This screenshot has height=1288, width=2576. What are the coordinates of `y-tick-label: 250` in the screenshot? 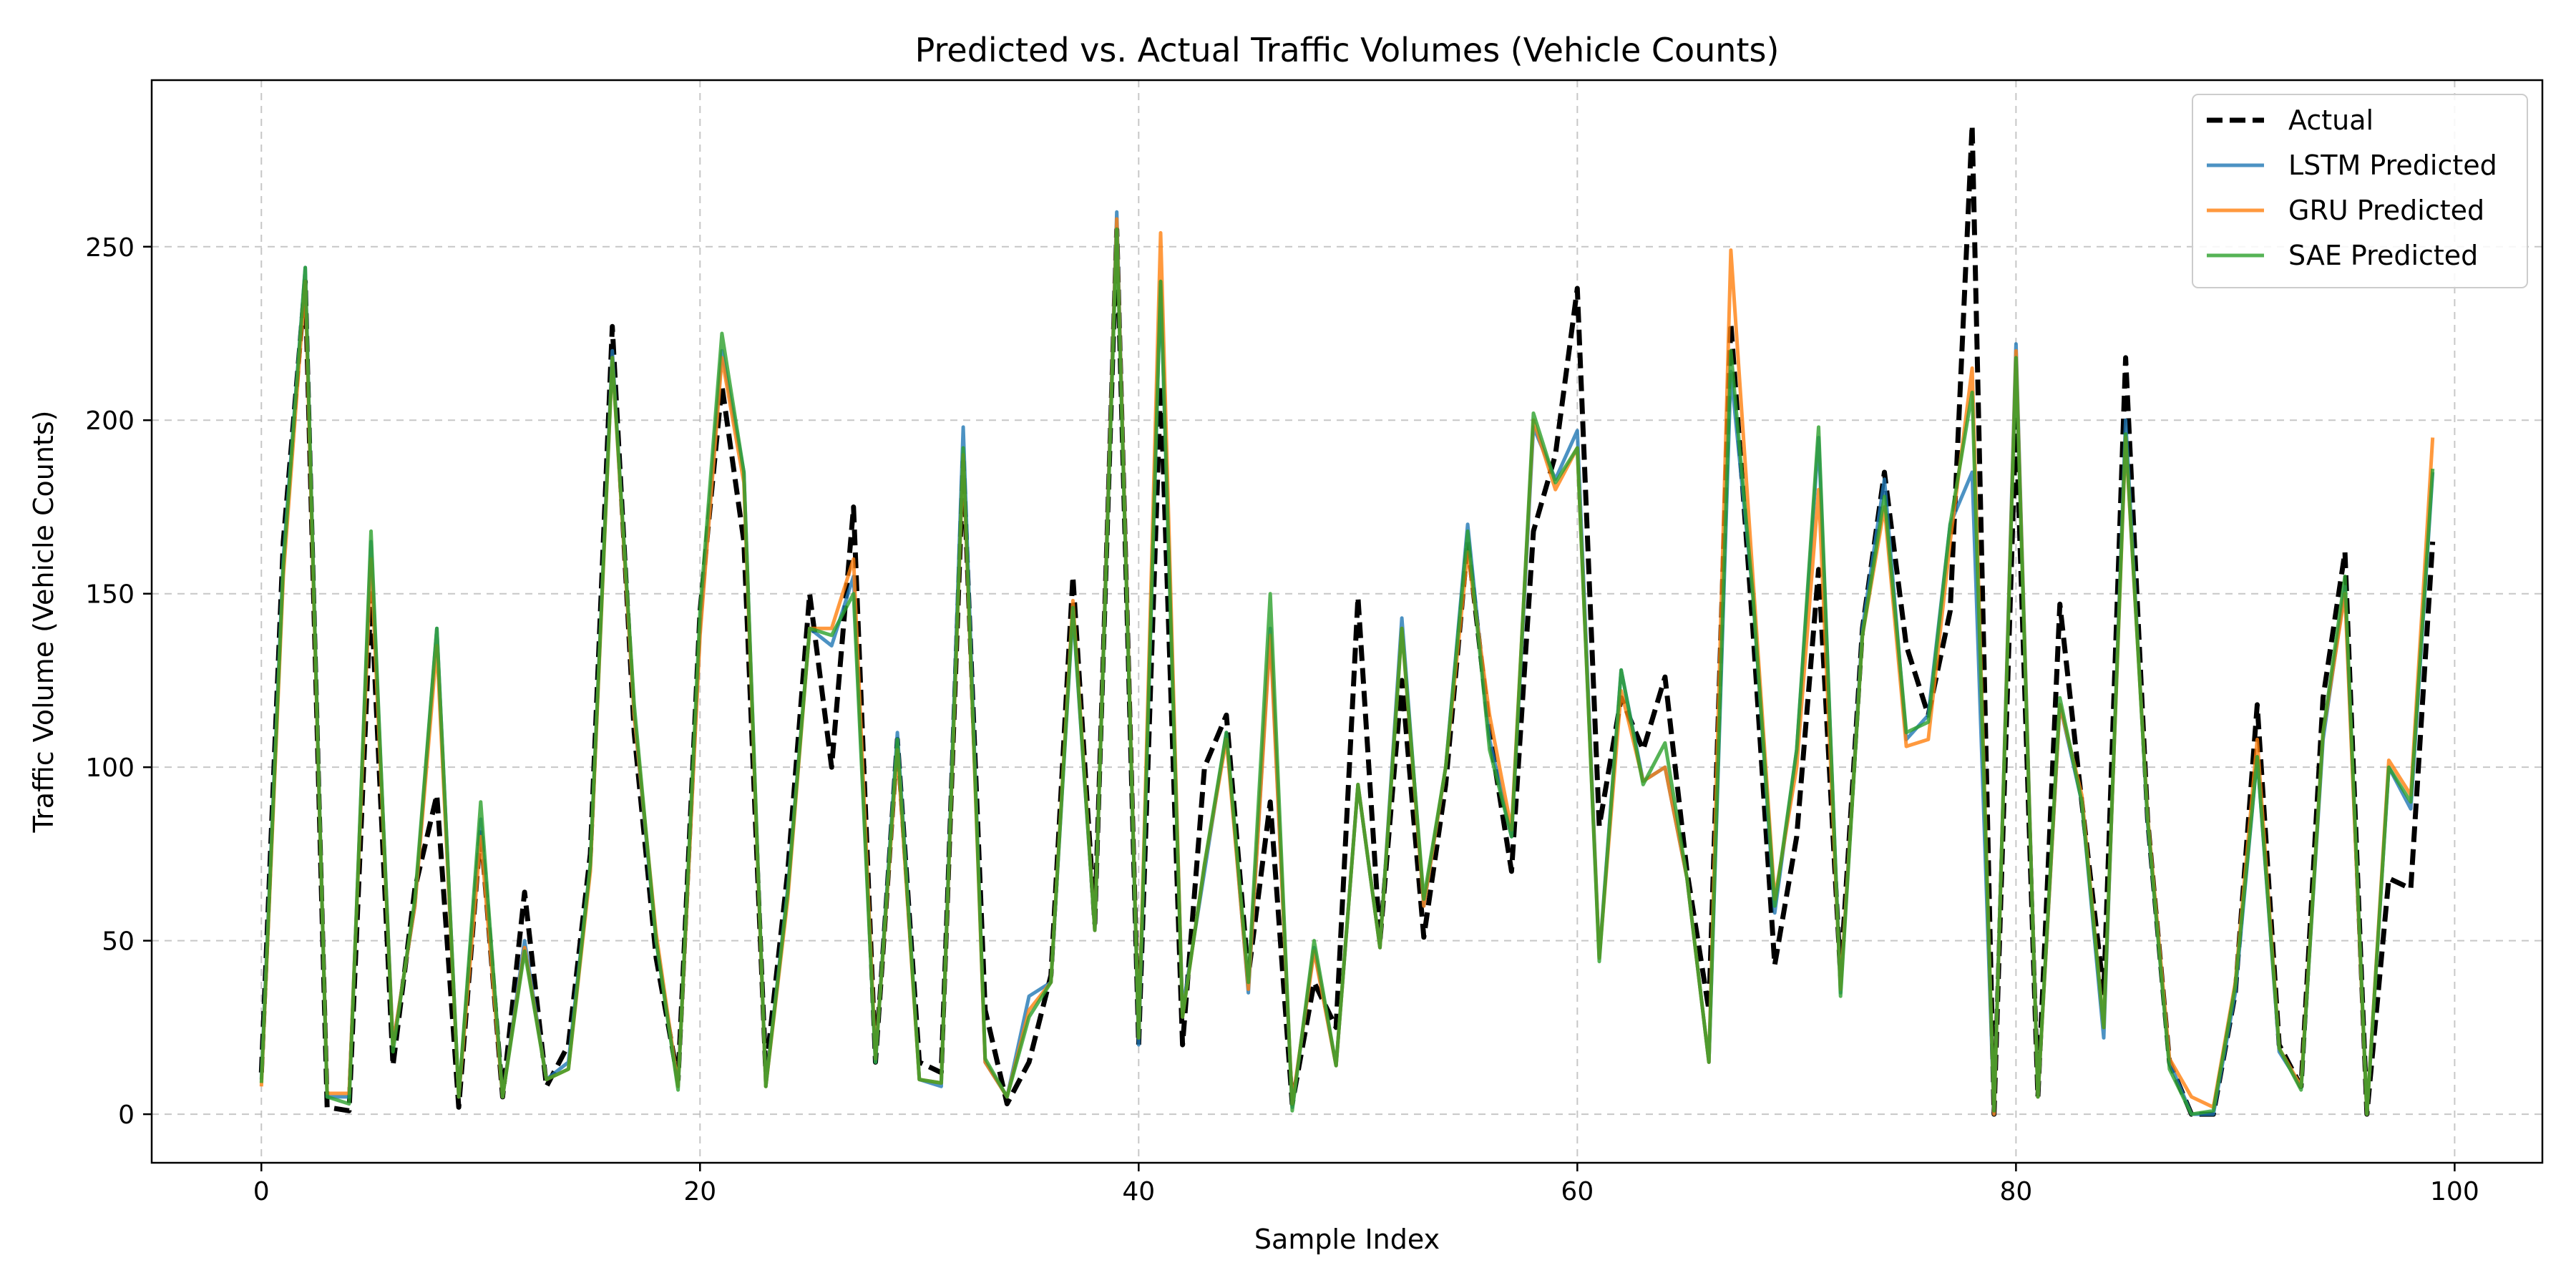 It's located at (110, 248).